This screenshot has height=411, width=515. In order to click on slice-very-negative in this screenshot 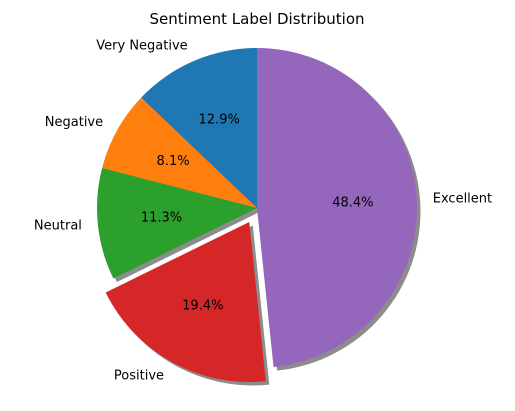, I will do `click(199, 128)`.